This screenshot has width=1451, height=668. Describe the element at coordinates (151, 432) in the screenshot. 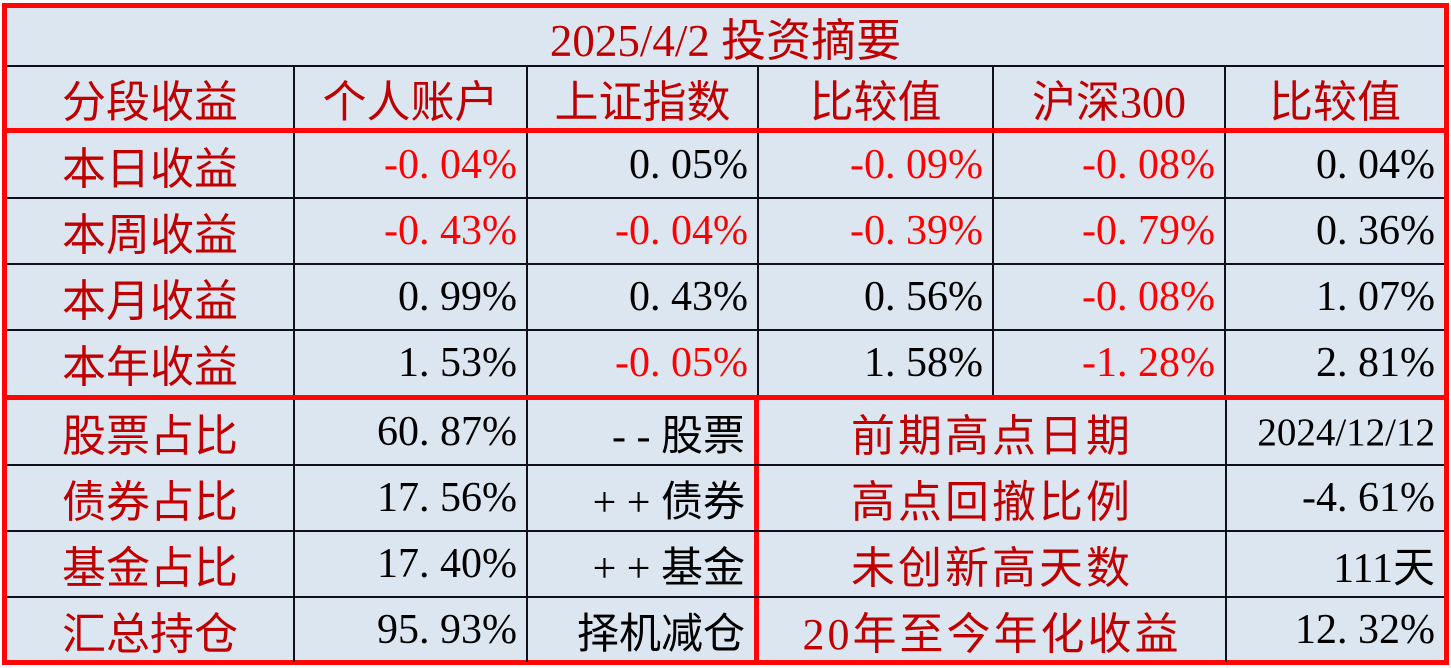

I see `allocation-label: 股票占比` at that location.